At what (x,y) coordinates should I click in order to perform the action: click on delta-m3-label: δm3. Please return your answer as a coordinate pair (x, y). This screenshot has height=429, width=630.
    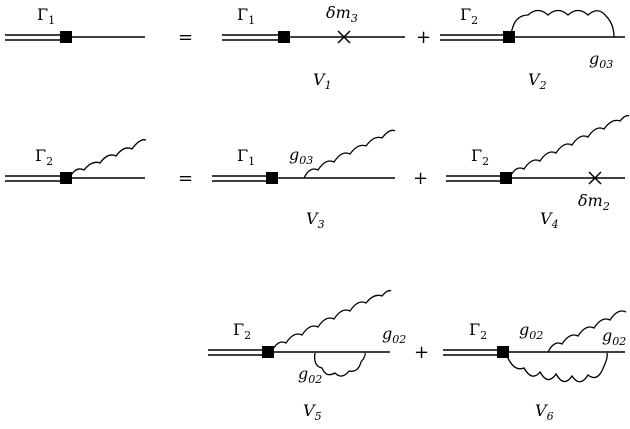
    Looking at the image, I should click on (342, 14).